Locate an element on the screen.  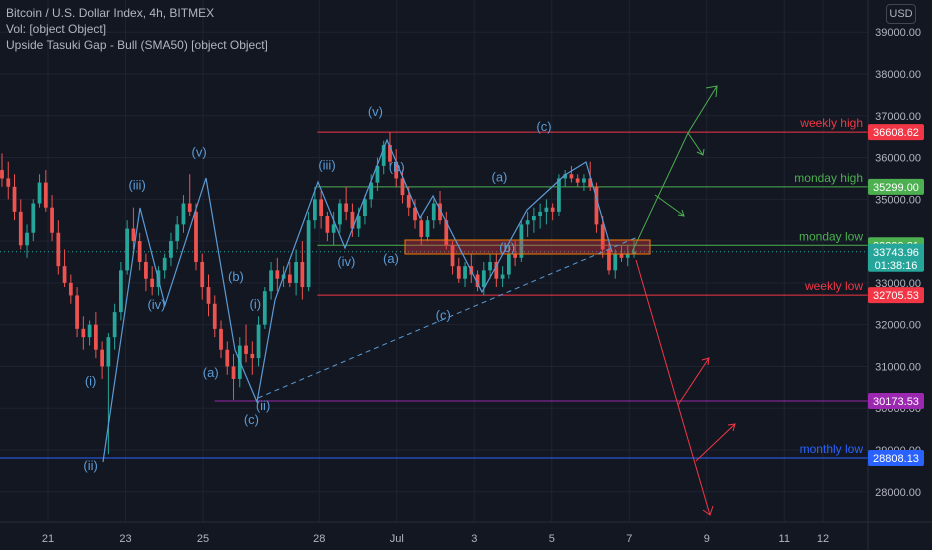
projection-branch-a-head is located at coordinates (700, 152).